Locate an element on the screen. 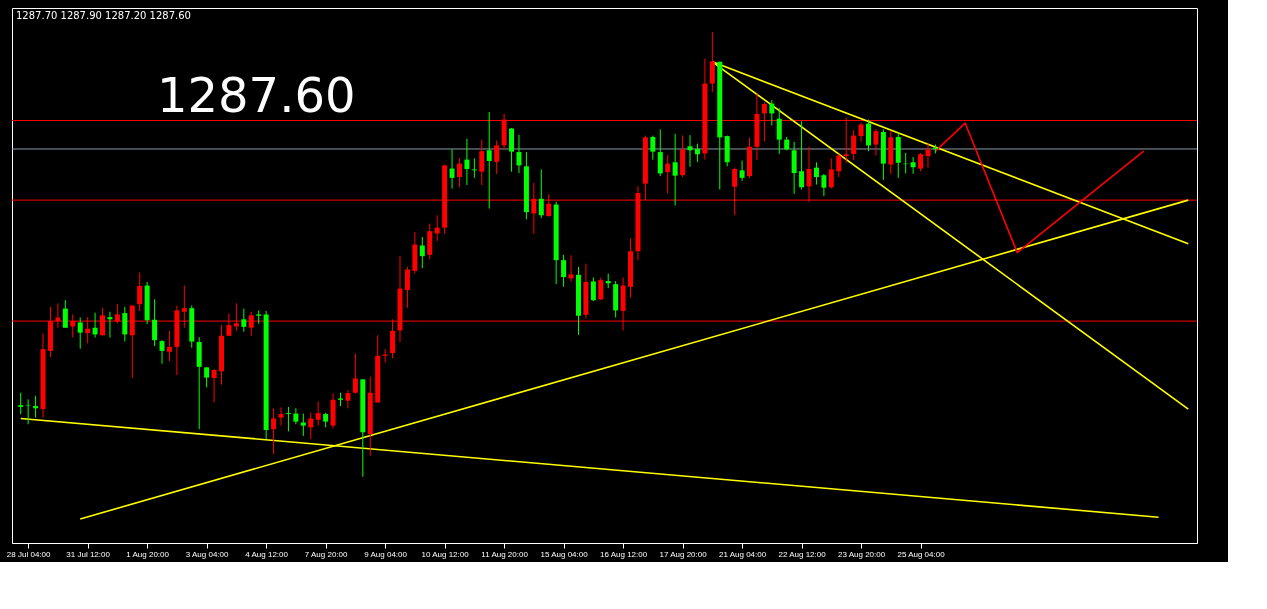 Image resolution: width=1267 pixels, height=609 pixels. x-tick-label: 31 Jul 12:00 is located at coordinates (88, 554).